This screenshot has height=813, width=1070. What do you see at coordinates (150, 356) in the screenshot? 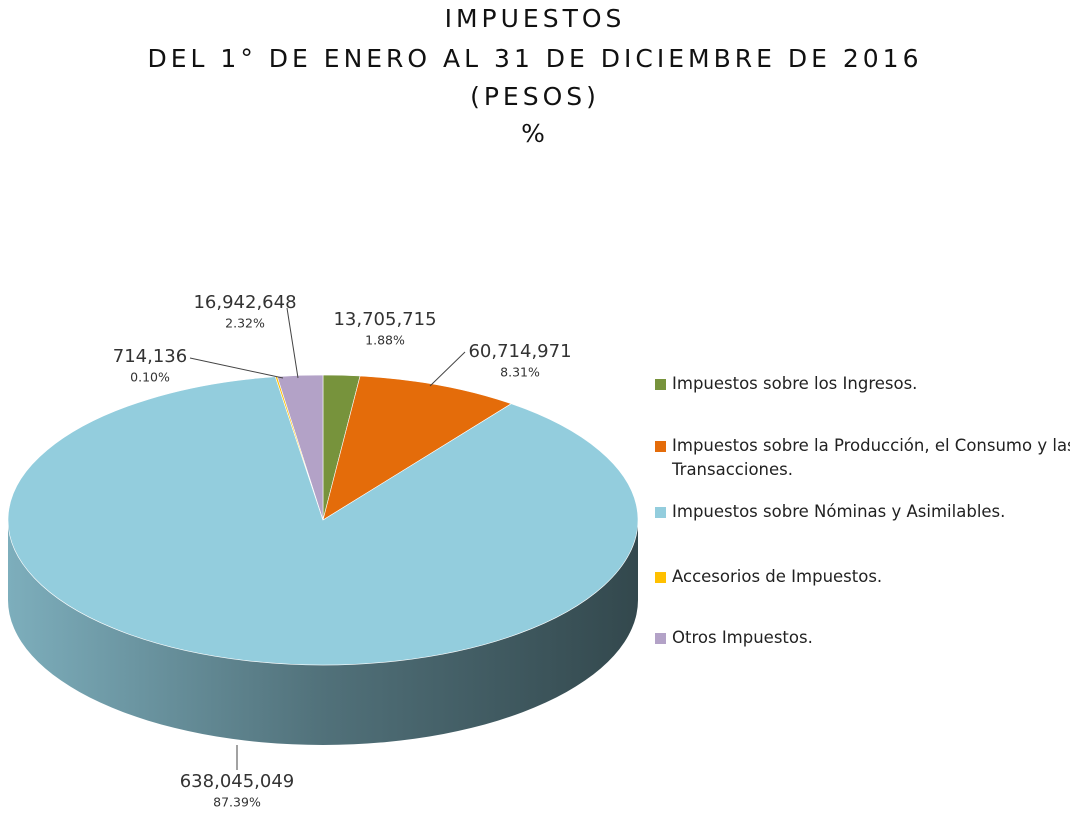
I see `data-label: 714,136` at bounding box center [150, 356].